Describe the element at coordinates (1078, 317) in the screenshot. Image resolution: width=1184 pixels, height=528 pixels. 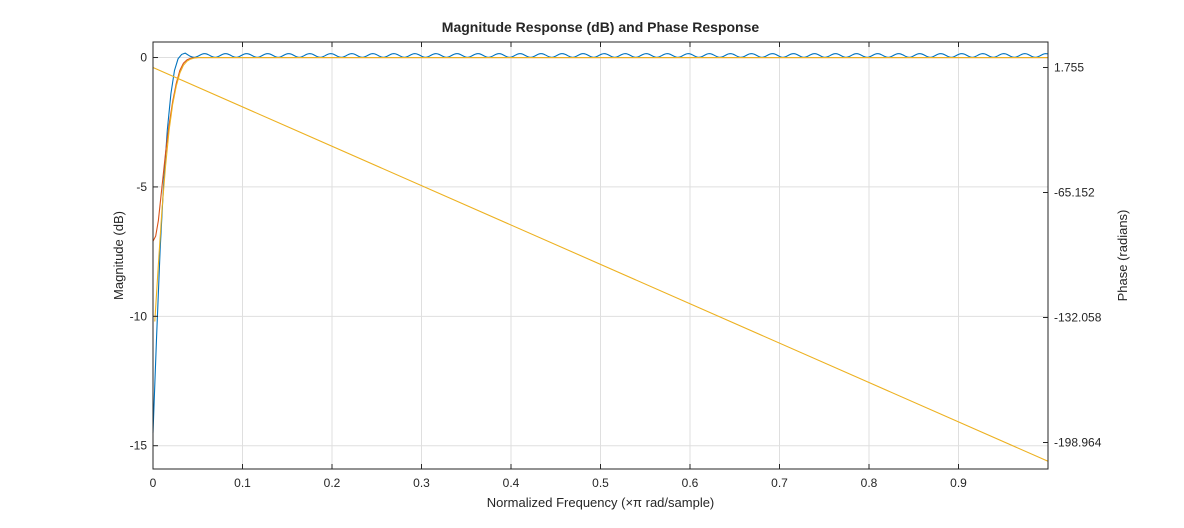
I see `y-right-tick-label: -132.058` at that location.